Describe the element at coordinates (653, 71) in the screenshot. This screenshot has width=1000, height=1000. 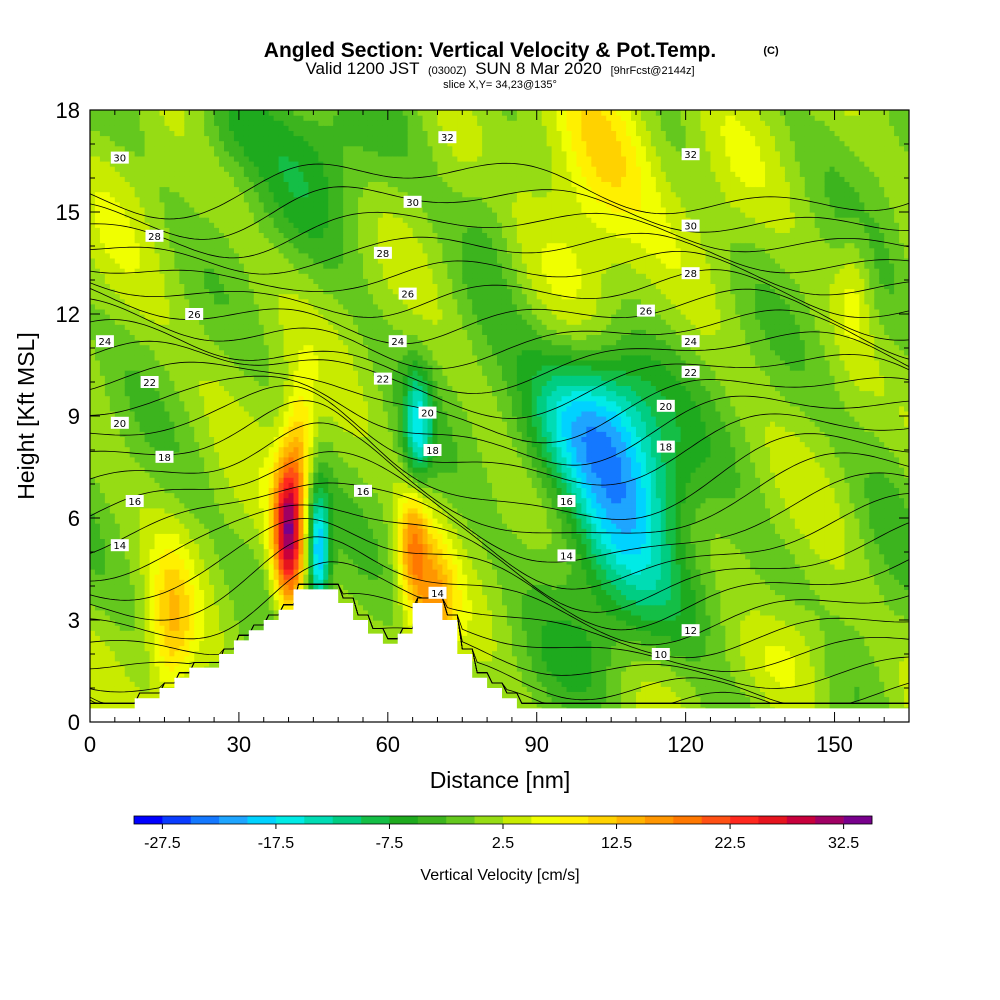
I see `subtitle-forecast: [9hrFcst@2144z]` at that location.